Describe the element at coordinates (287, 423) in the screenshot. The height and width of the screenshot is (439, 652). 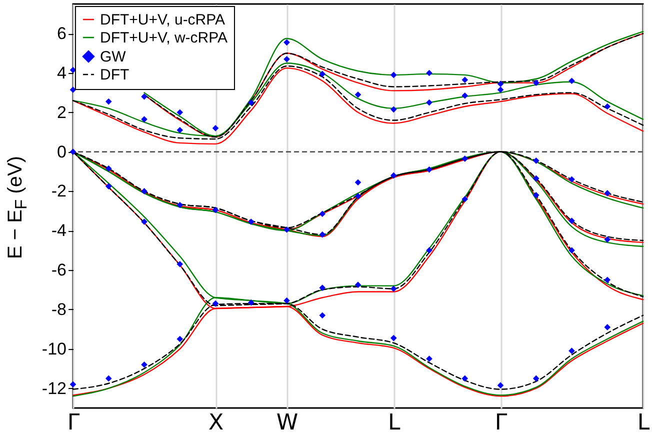
I see `x-tick-label: W` at that location.